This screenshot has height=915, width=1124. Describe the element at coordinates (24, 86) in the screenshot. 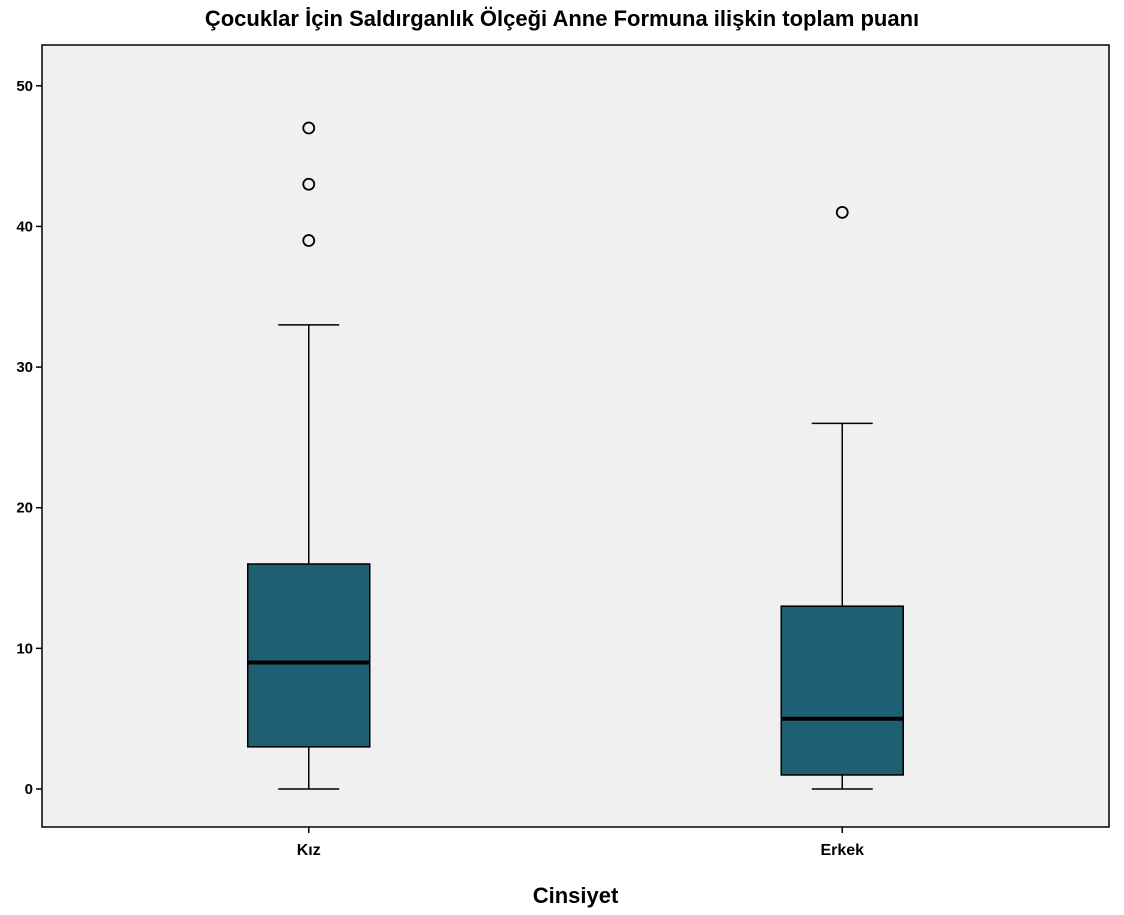

I see `y-tick-label: 50` at that location.